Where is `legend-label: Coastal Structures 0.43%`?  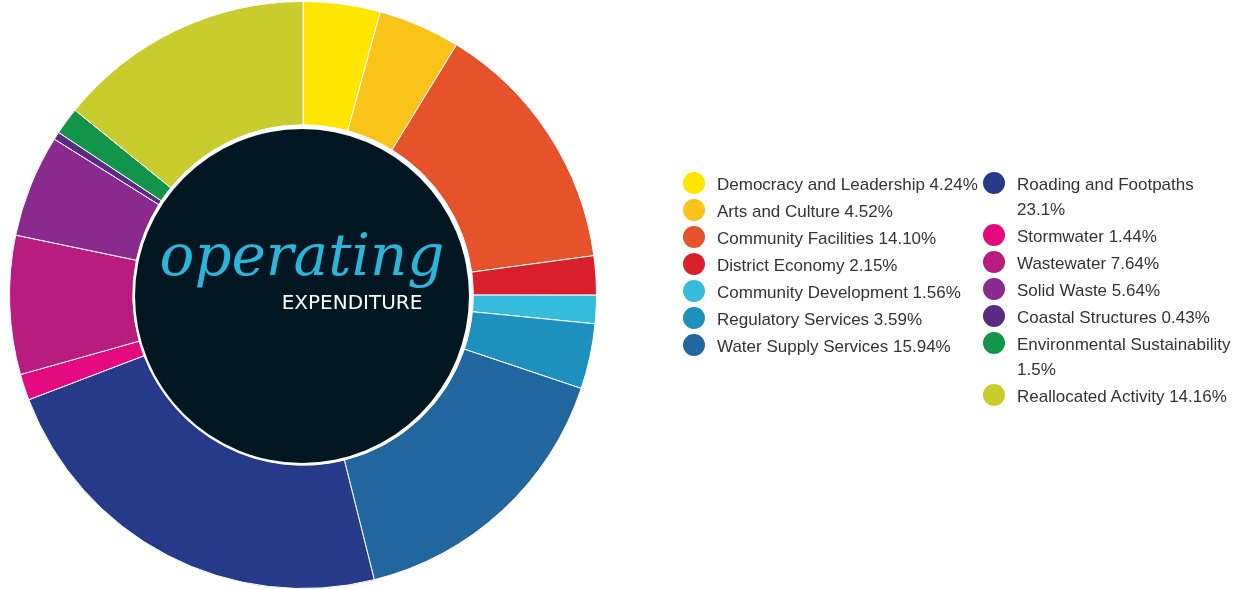
legend-label: Coastal Structures 0.43% is located at coordinates (1113, 318).